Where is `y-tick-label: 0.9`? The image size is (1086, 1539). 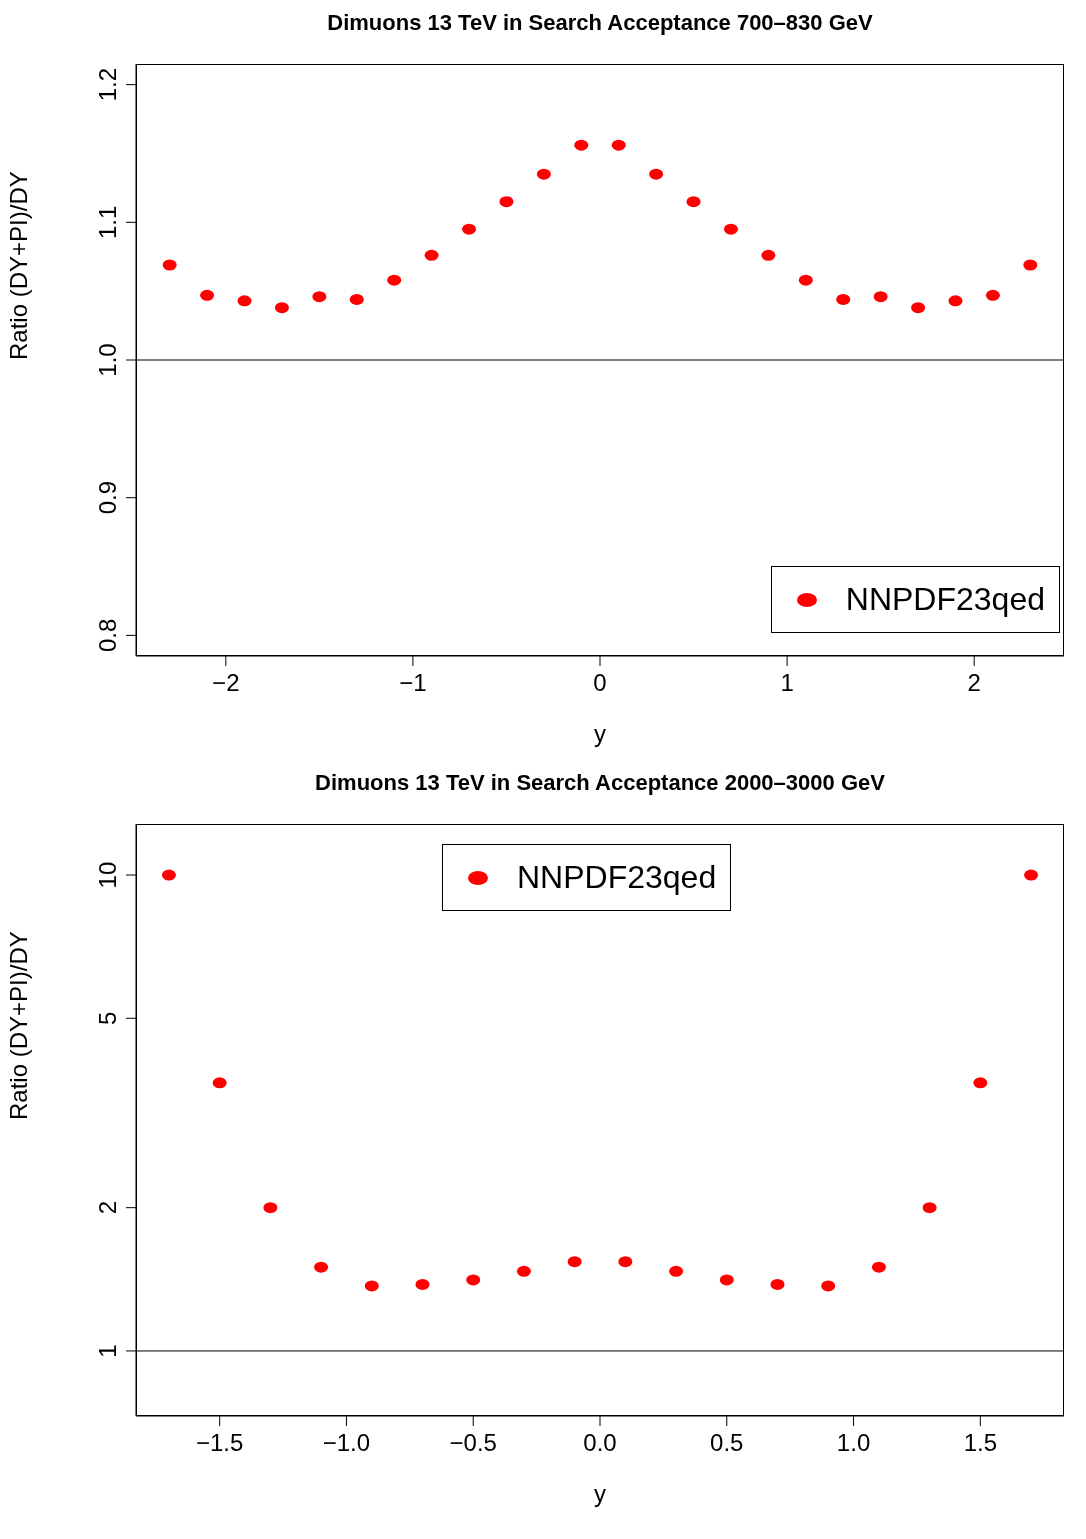
y-tick-label: 0.9 is located at coordinates (107, 497).